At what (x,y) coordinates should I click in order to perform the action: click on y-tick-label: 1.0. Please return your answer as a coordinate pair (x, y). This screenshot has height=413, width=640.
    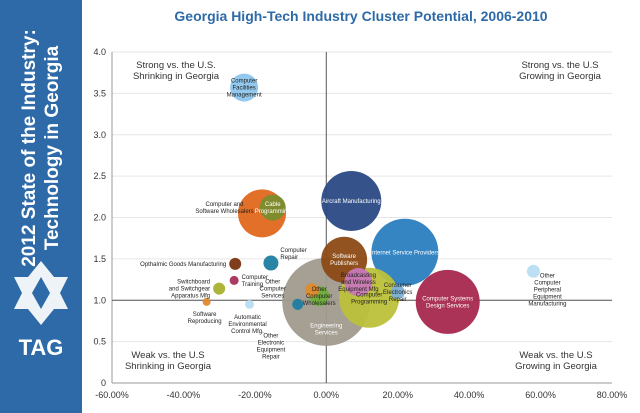
    Looking at the image, I should click on (99, 300).